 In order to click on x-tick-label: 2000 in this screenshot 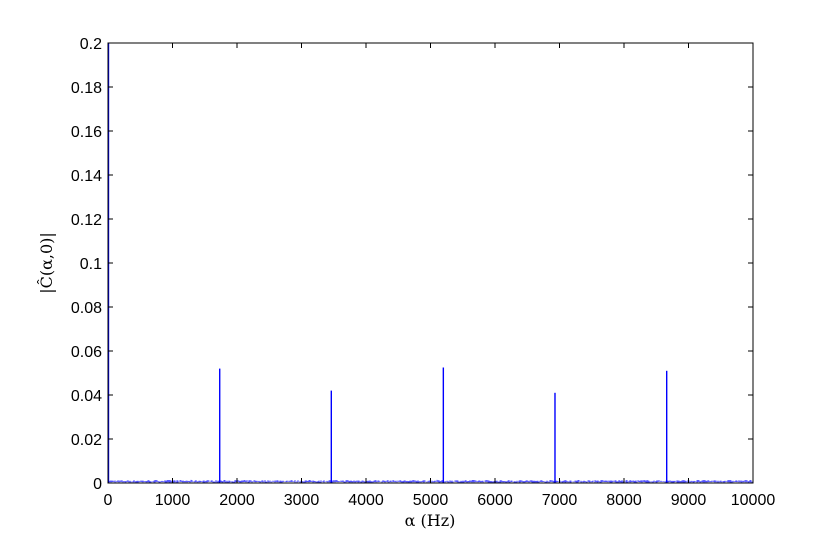, I will do `click(237, 500)`.